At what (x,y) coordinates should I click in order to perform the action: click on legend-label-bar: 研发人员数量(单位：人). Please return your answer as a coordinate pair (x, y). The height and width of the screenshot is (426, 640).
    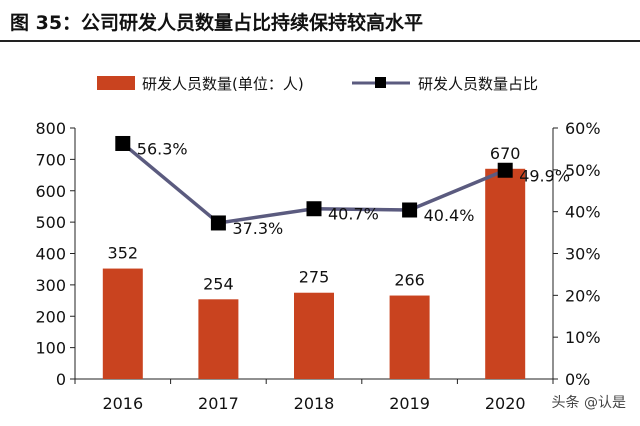
    Looking at the image, I should click on (223, 84).